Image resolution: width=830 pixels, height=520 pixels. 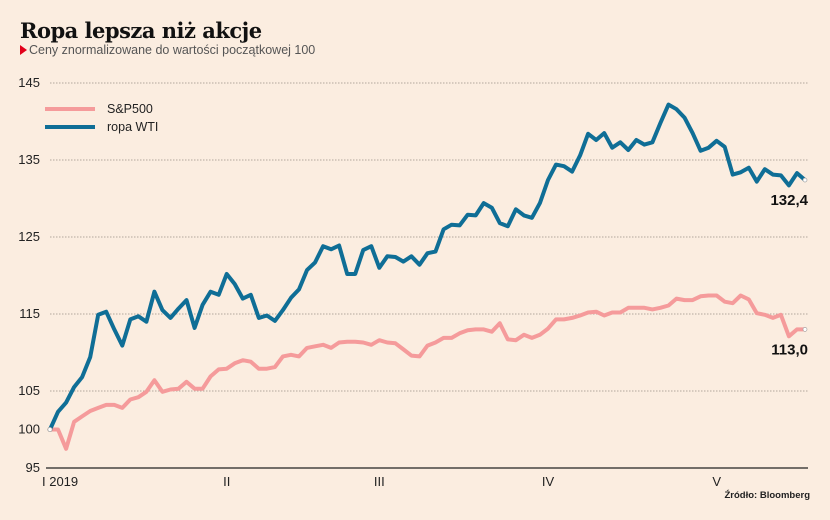 I want to click on triangle-marker-icon, so click(x=23, y=50).